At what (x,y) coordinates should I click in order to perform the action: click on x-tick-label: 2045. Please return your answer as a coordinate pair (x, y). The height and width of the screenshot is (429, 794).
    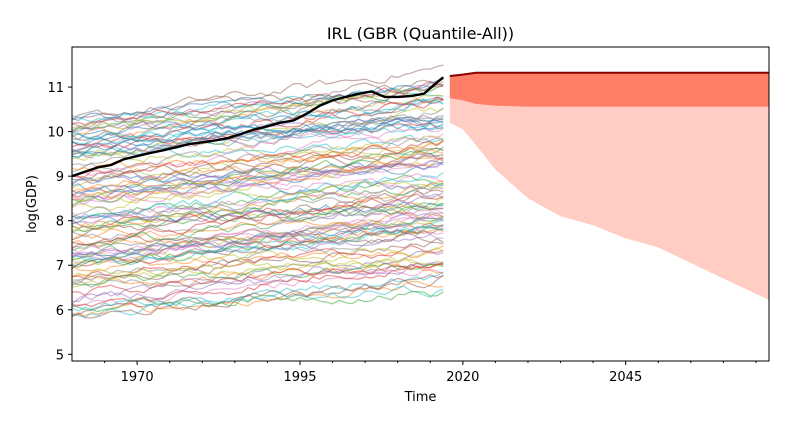
    Looking at the image, I should click on (625, 377).